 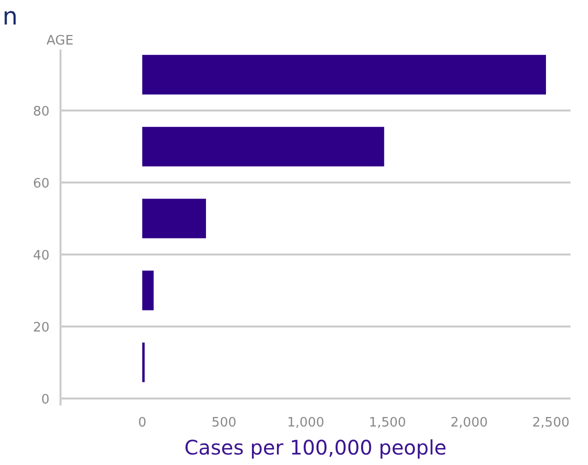 I want to click on y-tick-label: 40, so click(x=41, y=256).